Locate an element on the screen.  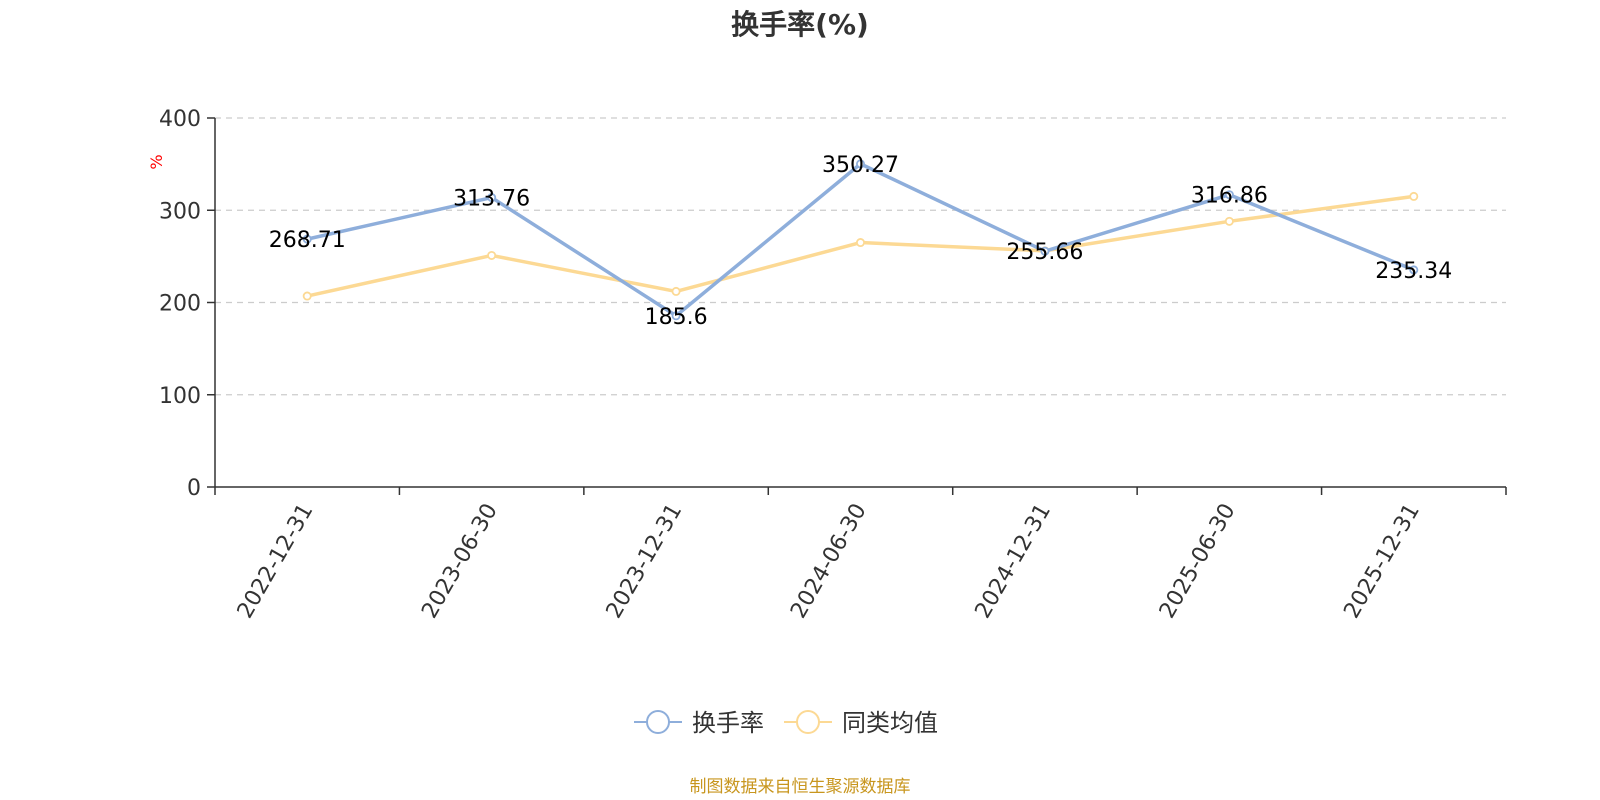
data-label: 255.66 is located at coordinates (1044, 252).